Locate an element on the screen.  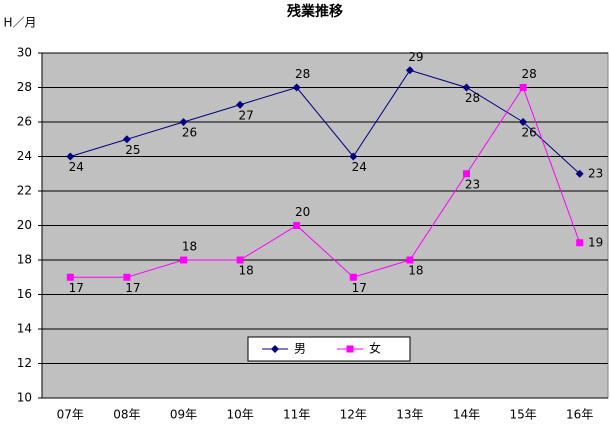
x-tick-label: 13年 is located at coordinates (409, 415).